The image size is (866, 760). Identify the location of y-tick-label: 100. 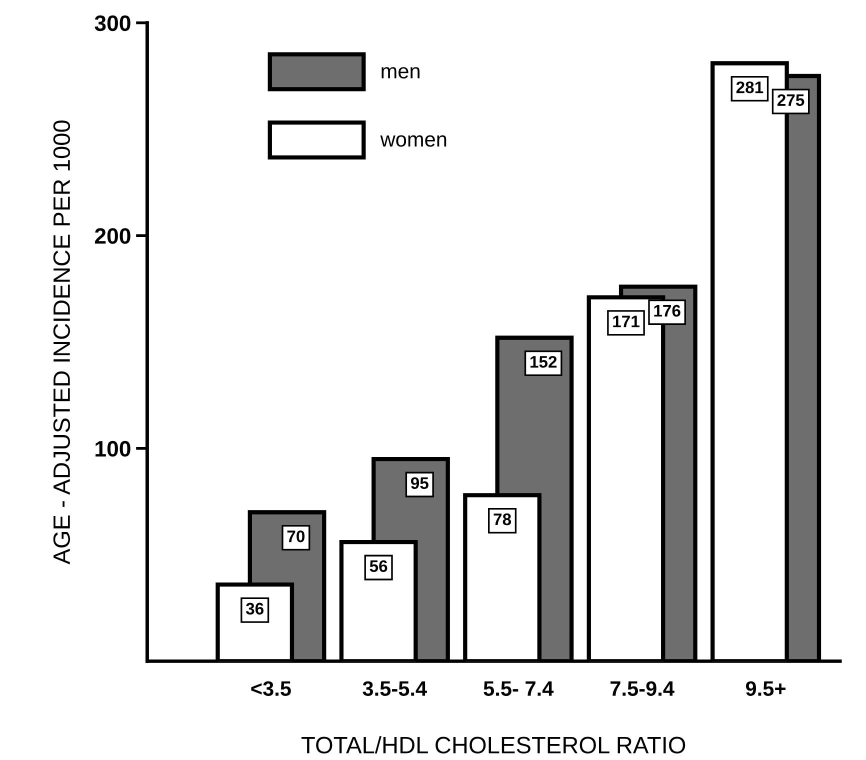
(113, 448).